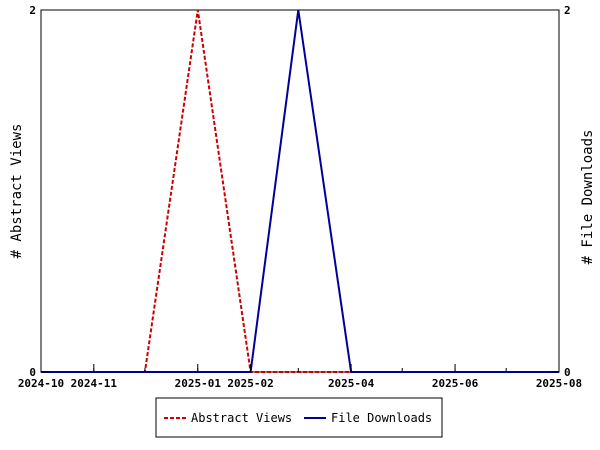  What do you see at coordinates (32, 372) in the screenshot?
I see `y-tick-label: 0` at bounding box center [32, 372].